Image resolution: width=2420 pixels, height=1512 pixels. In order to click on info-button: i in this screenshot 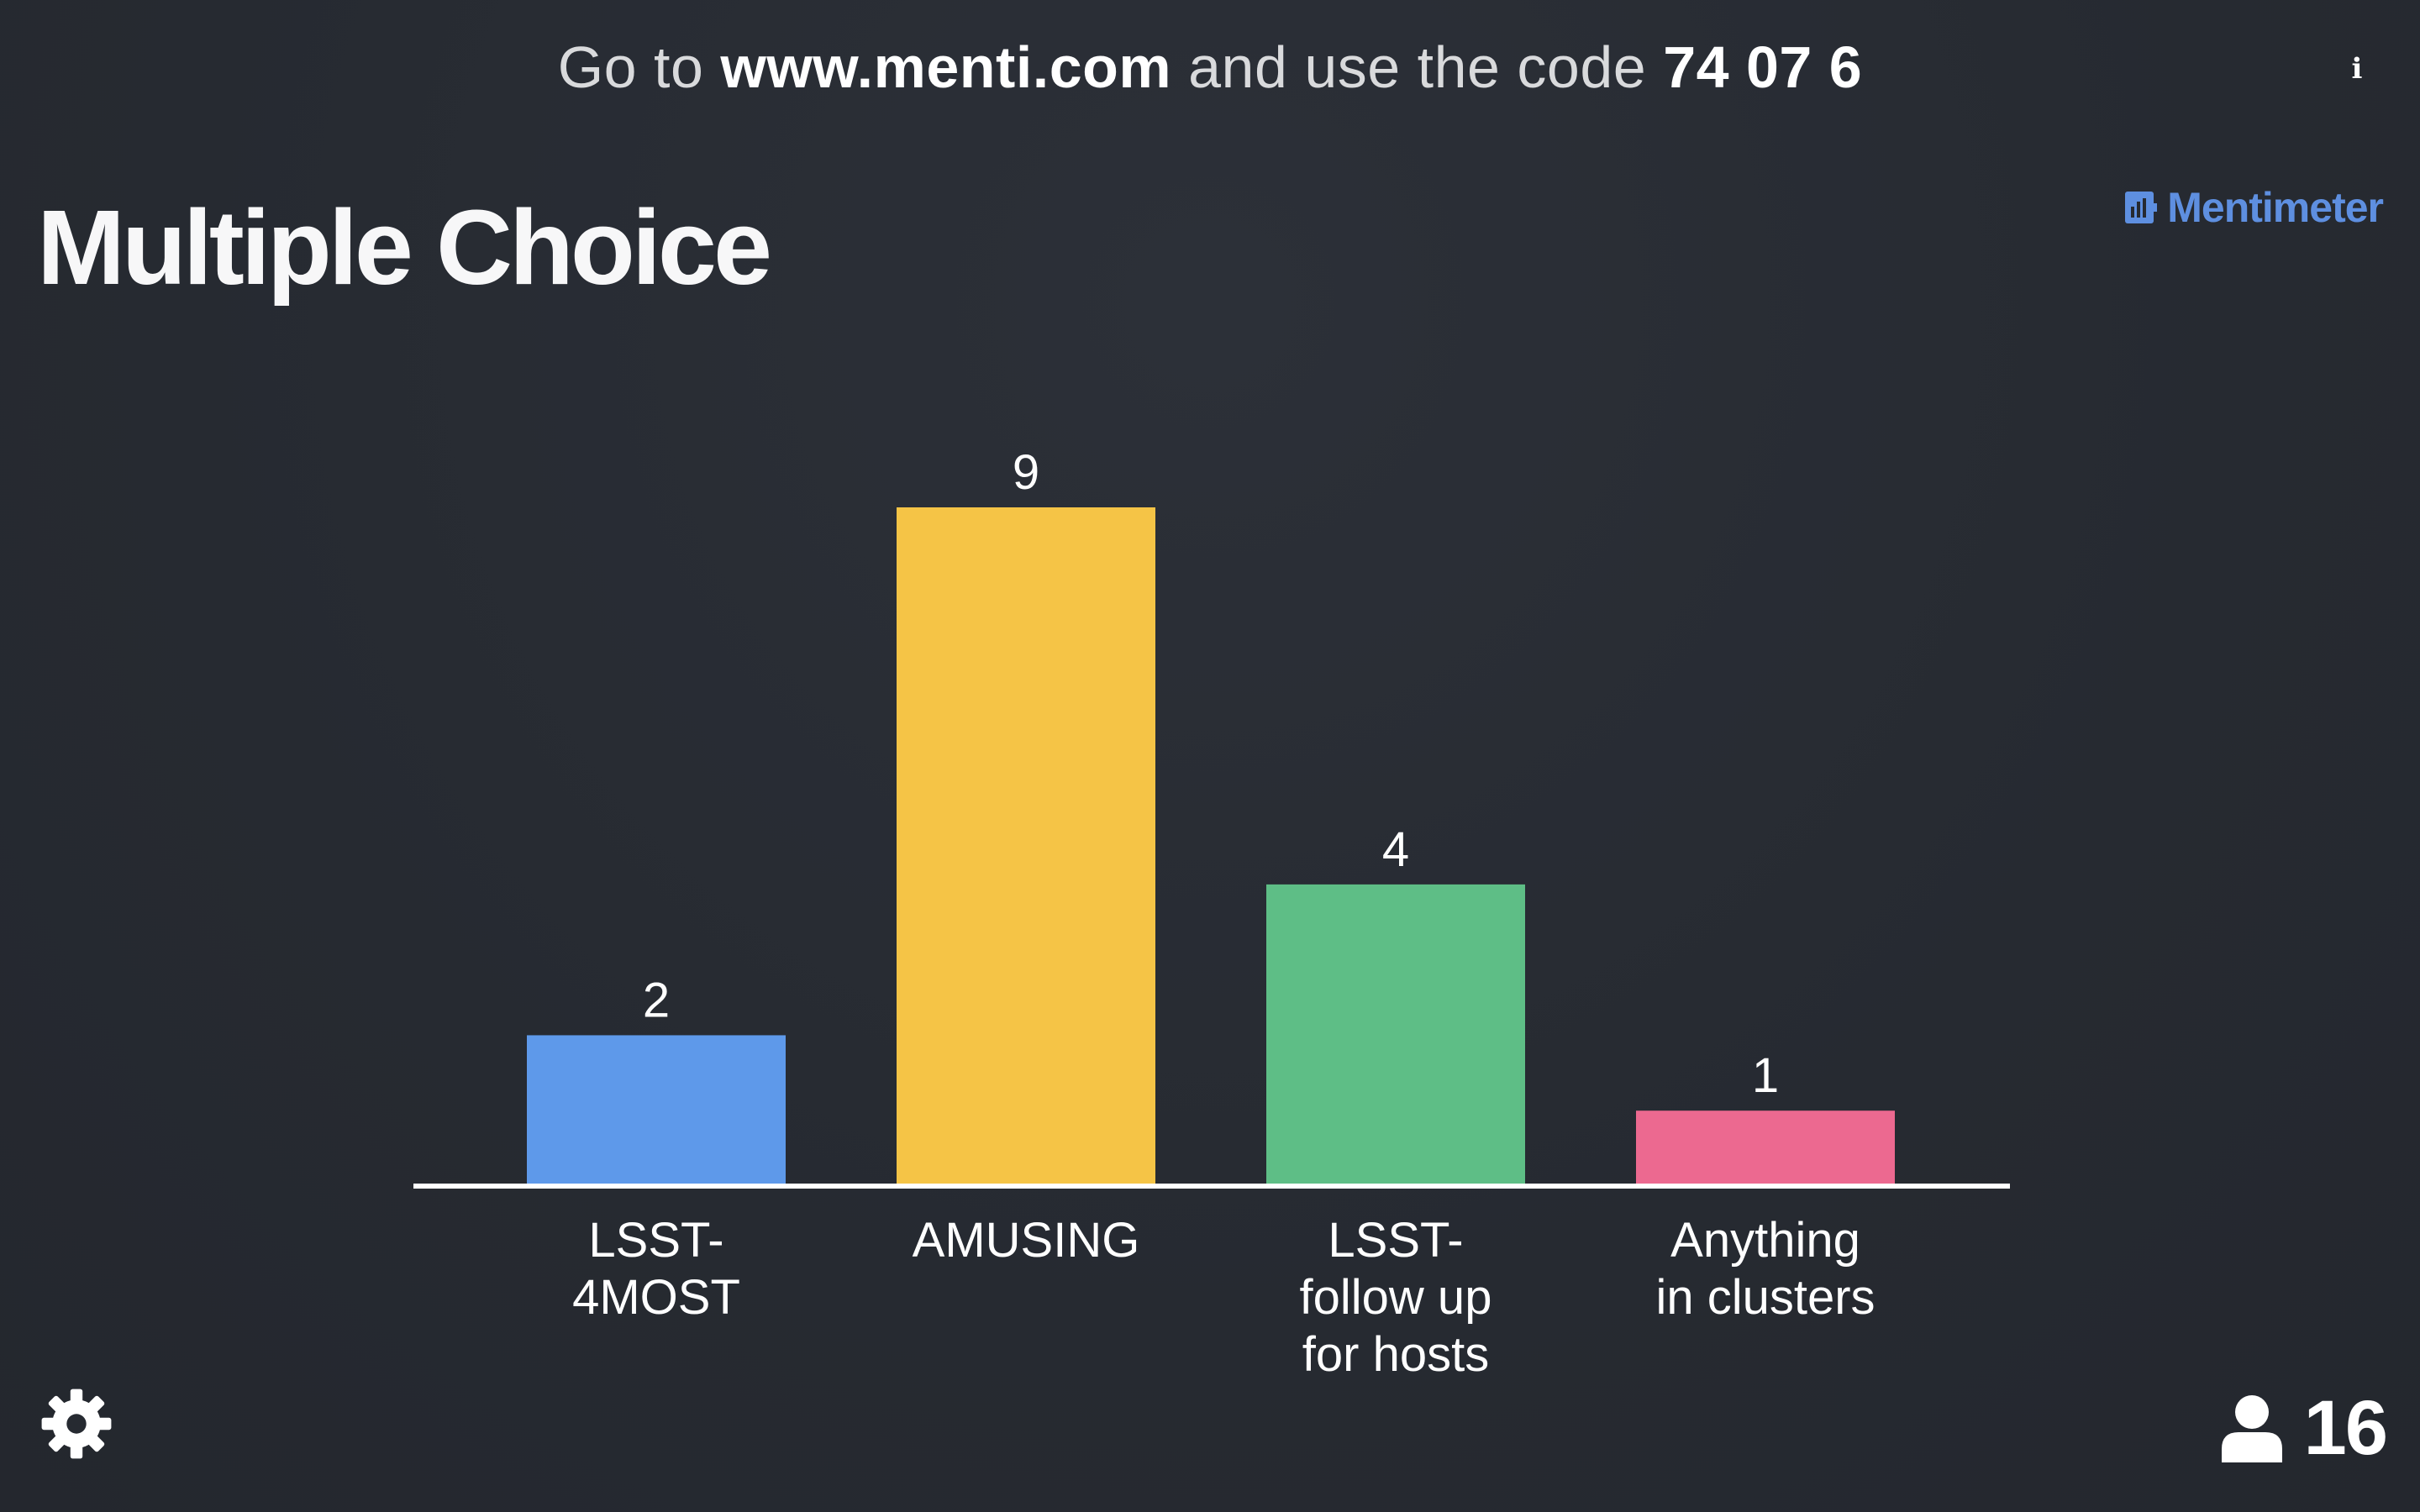, I will do `click(2357, 69)`.